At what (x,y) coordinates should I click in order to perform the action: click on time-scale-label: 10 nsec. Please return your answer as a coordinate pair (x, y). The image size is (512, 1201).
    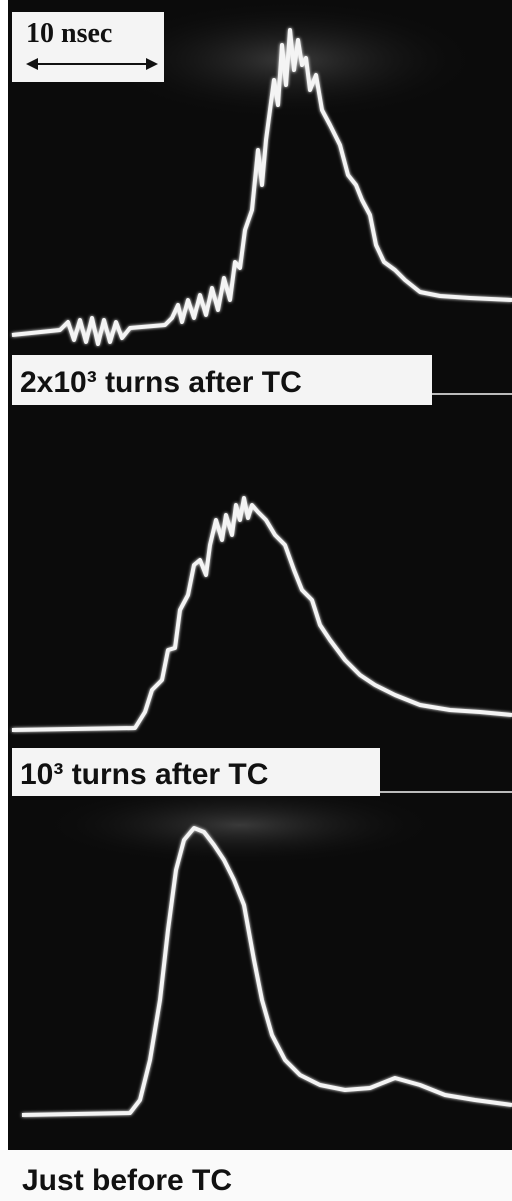
    Looking at the image, I should click on (69, 33).